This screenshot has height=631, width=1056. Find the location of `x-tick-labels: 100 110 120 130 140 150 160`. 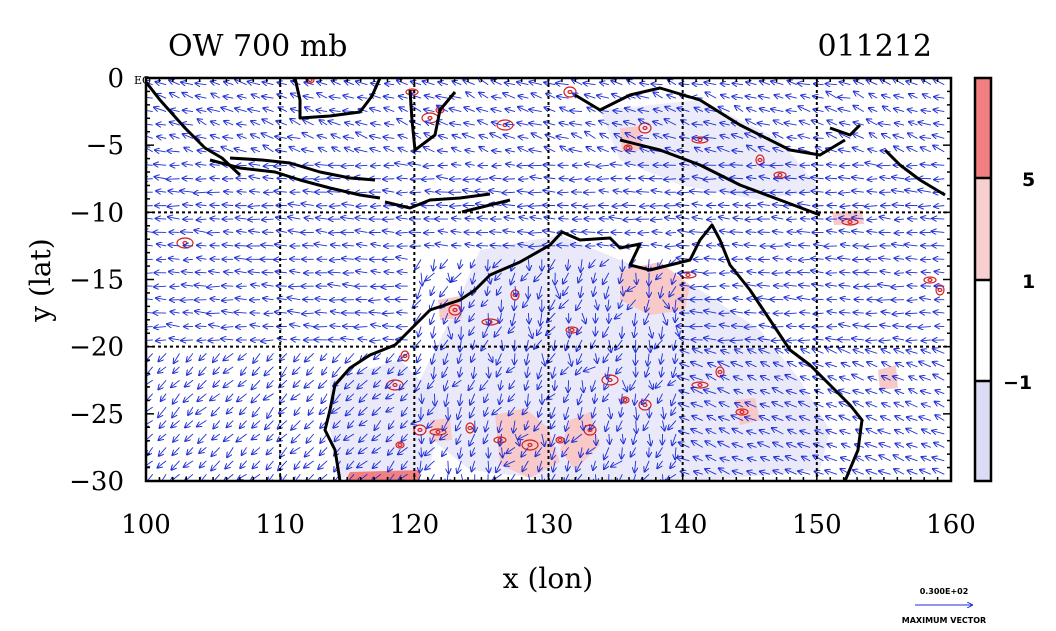

x-tick-labels: 100 110 120 130 140 150 160 is located at coordinates (548, 525).